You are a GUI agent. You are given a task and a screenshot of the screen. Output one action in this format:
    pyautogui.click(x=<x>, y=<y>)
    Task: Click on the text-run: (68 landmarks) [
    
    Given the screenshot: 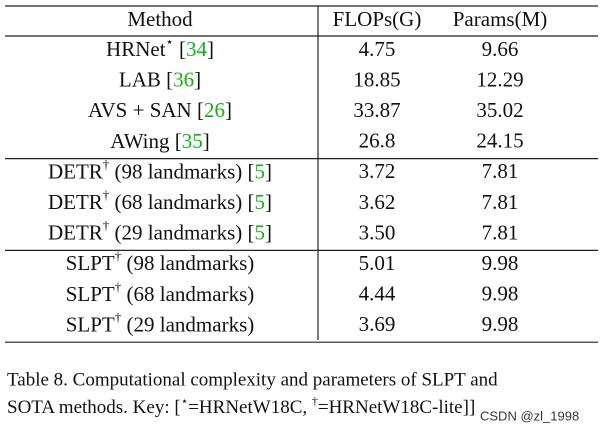 What is the action you would take?
    pyautogui.click(x=181, y=202)
    